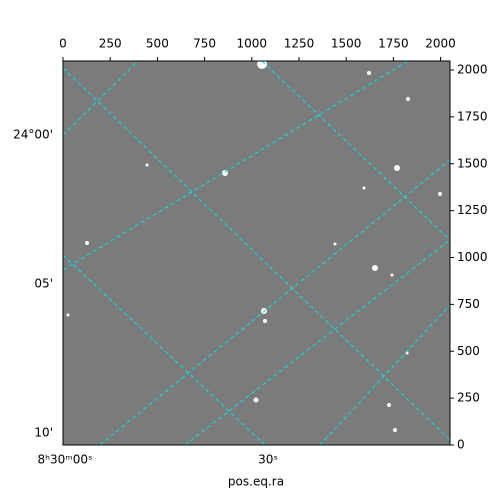 The image size is (500, 504). What do you see at coordinates (461, 445) in the screenshot?
I see `y-tick-label: 0` at bounding box center [461, 445].